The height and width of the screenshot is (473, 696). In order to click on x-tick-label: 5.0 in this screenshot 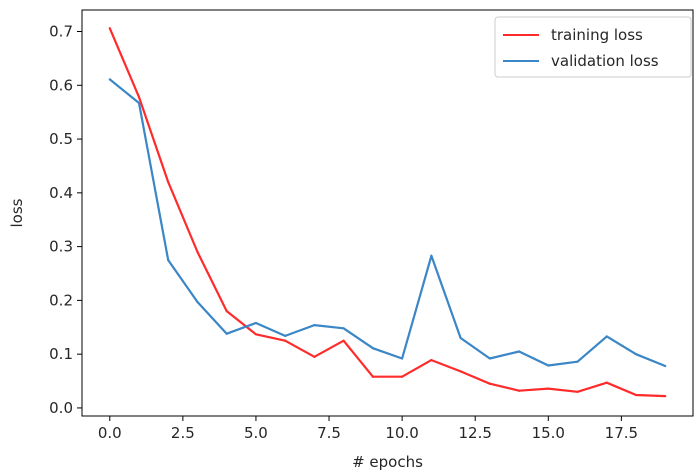, I will do `click(256, 433)`.